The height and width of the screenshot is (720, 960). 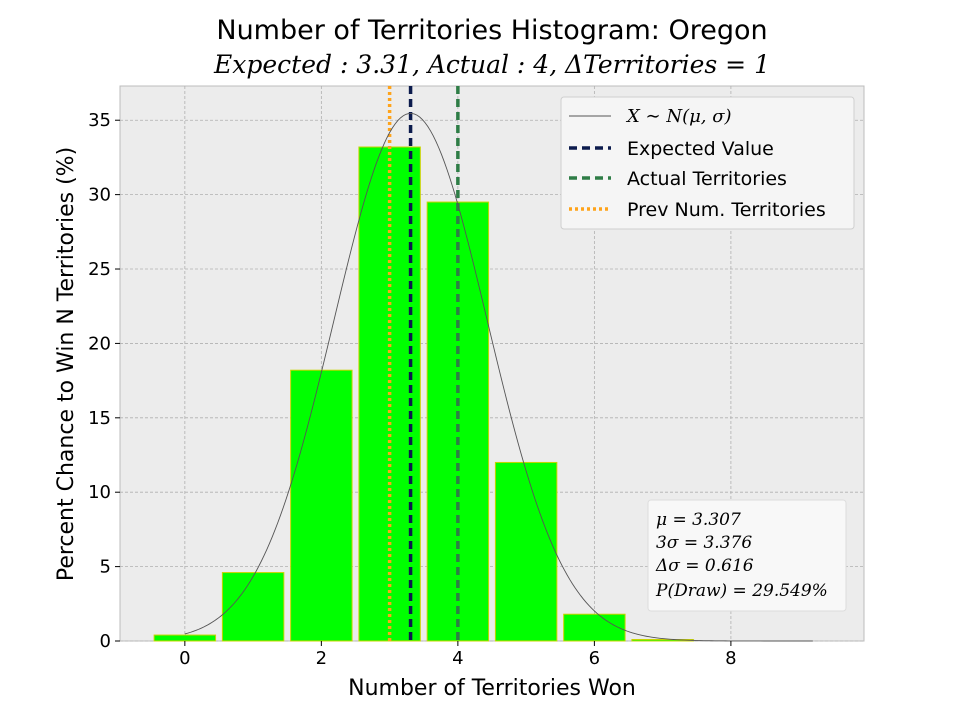 I want to click on legend-label-actual: Actual Territories, so click(x=707, y=179).